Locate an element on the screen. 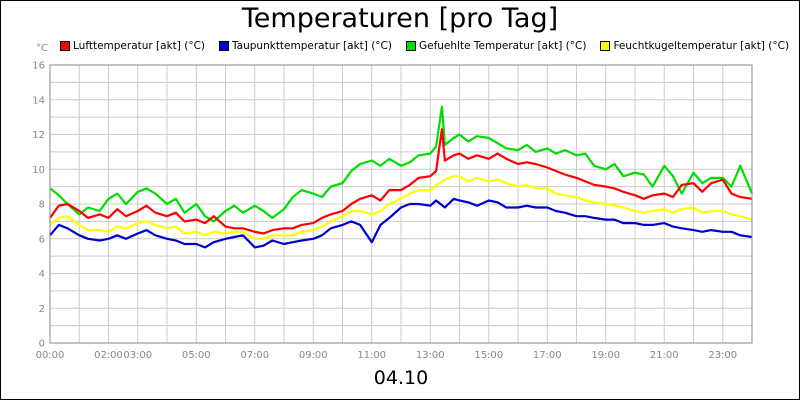  x-tick-label: 11:00 is located at coordinates (371, 355).